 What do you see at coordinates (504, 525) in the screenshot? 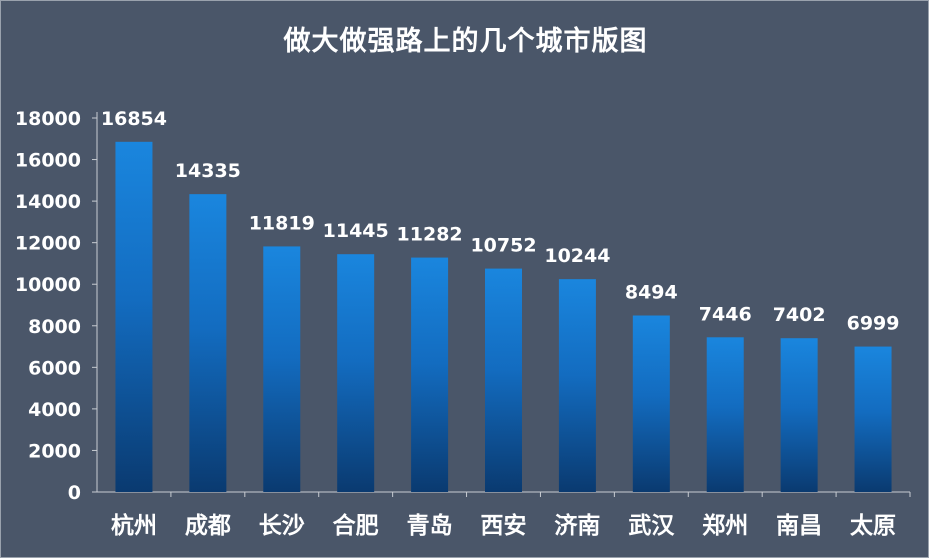
I see `x-tick-label: 西安` at bounding box center [504, 525].